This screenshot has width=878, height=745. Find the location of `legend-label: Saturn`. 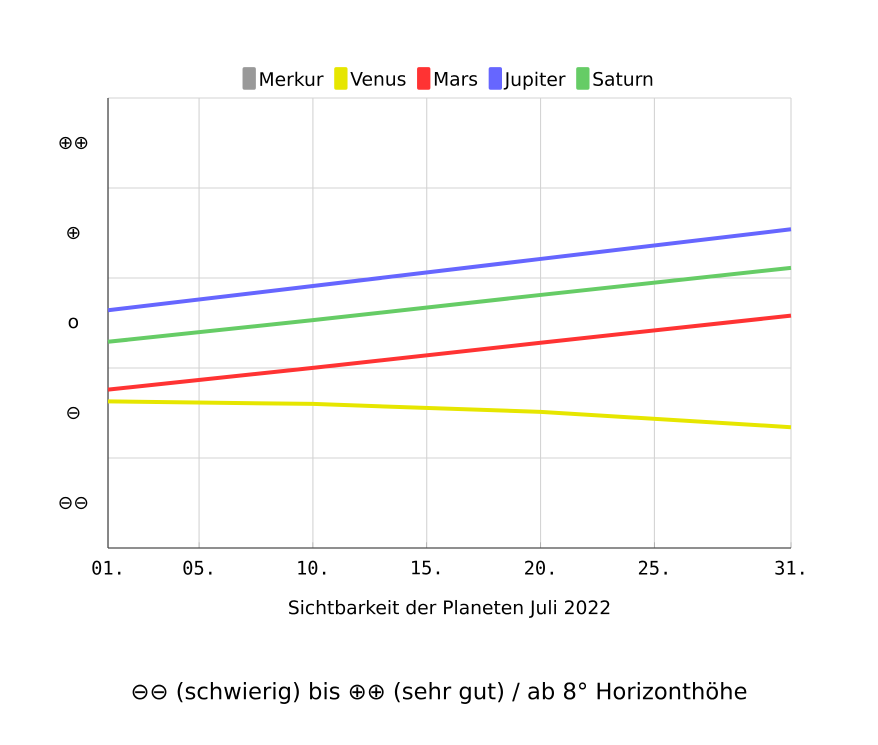

legend-label: Saturn is located at coordinates (622, 79).